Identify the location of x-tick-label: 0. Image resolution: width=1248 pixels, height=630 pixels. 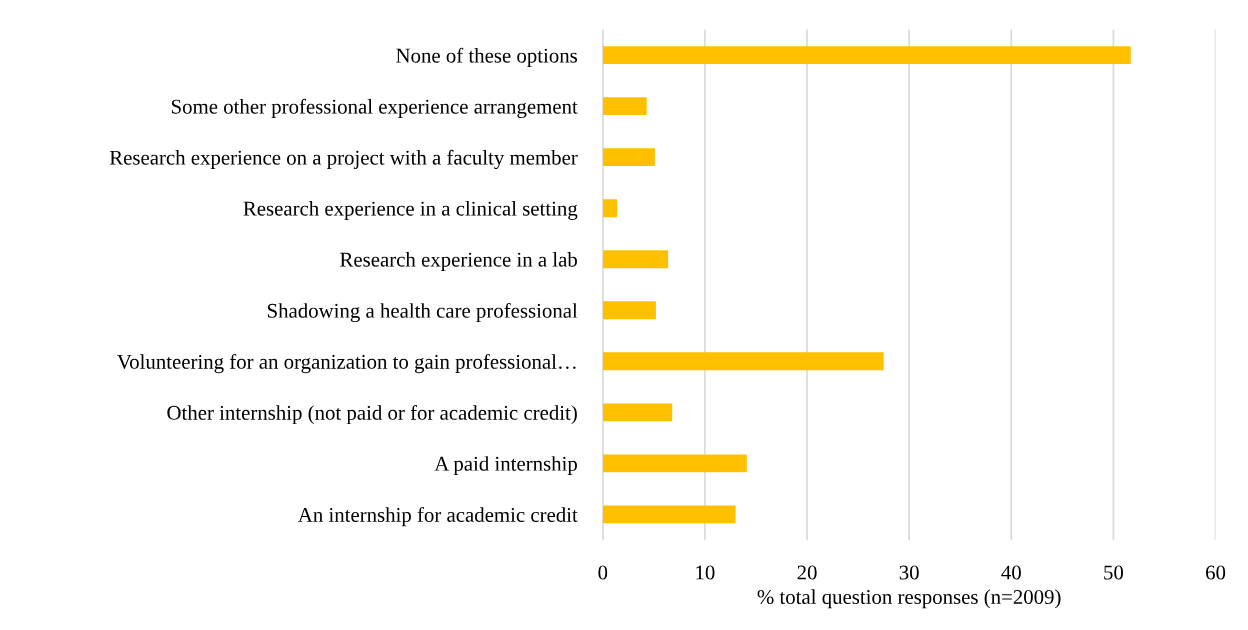
(603, 572).